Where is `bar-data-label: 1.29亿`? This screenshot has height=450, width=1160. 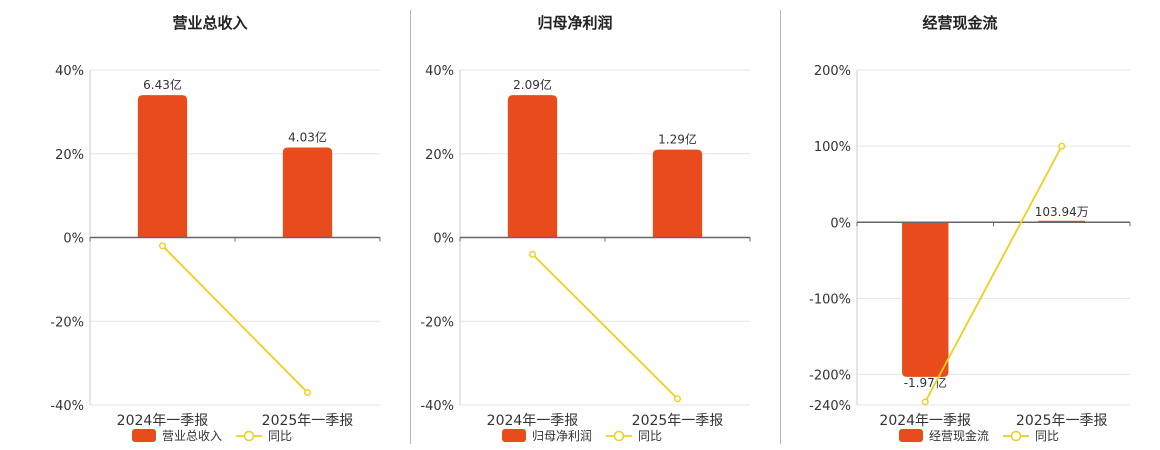 bar-data-label: 1.29亿 is located at coordinates (677, 139).